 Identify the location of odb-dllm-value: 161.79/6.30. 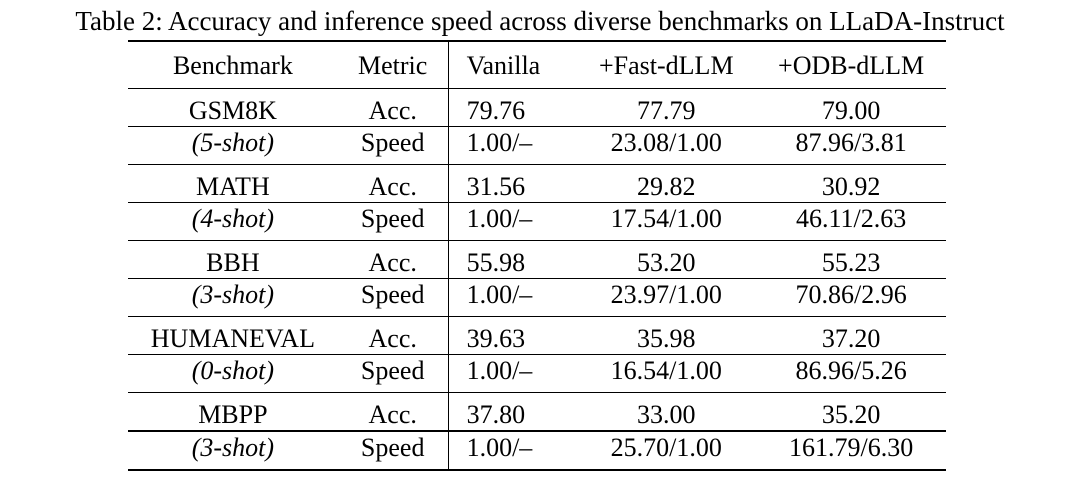
(851, 451).